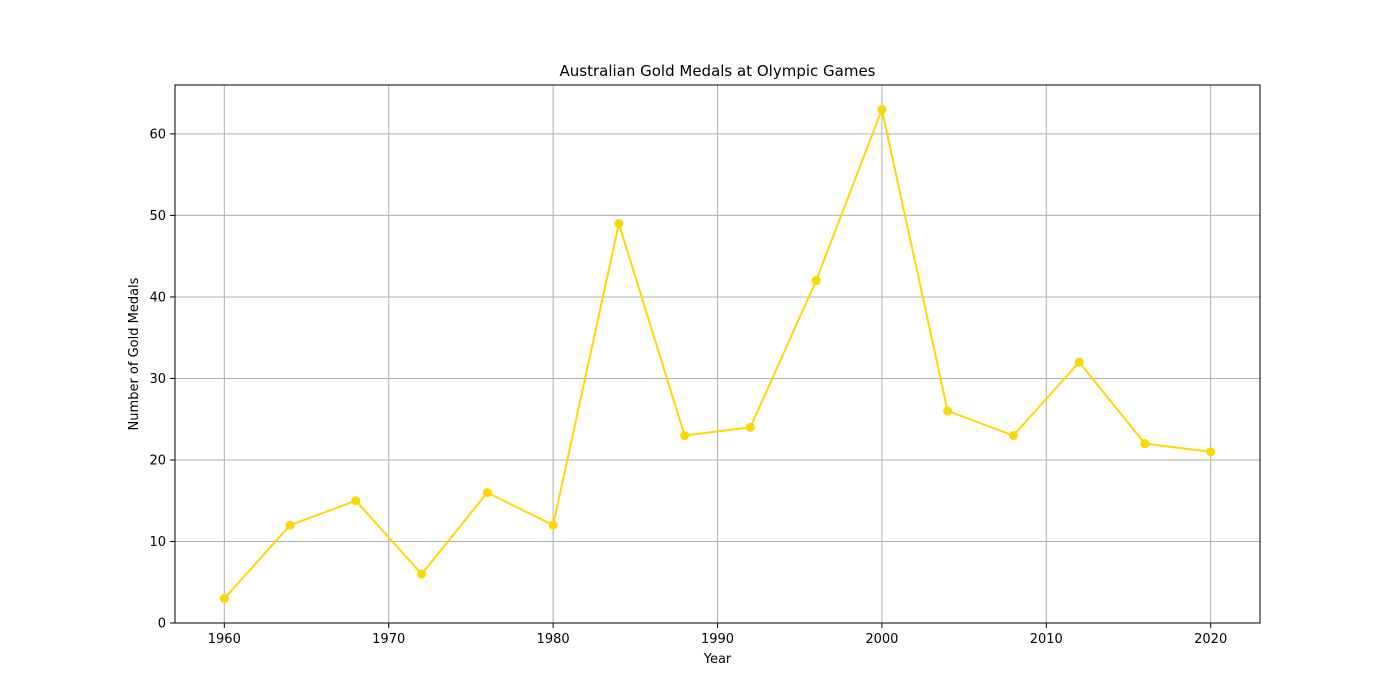 This screenshot has width=1400, height=700. I want to click on x-tick-label: 1960, so click(224, 639).